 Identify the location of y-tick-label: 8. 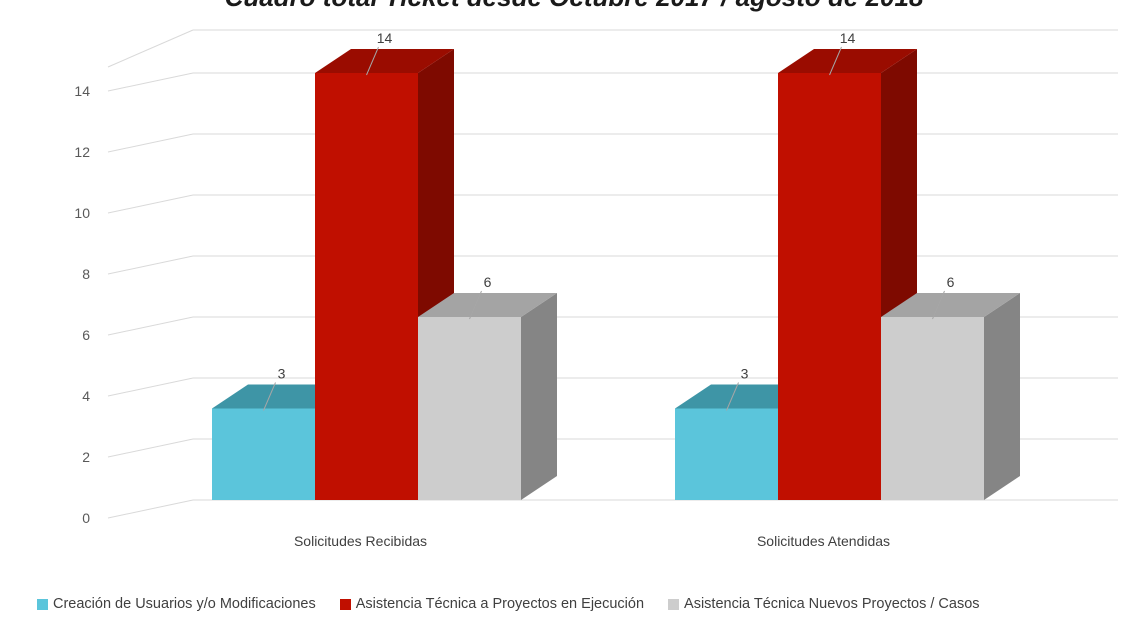
(86, 274).